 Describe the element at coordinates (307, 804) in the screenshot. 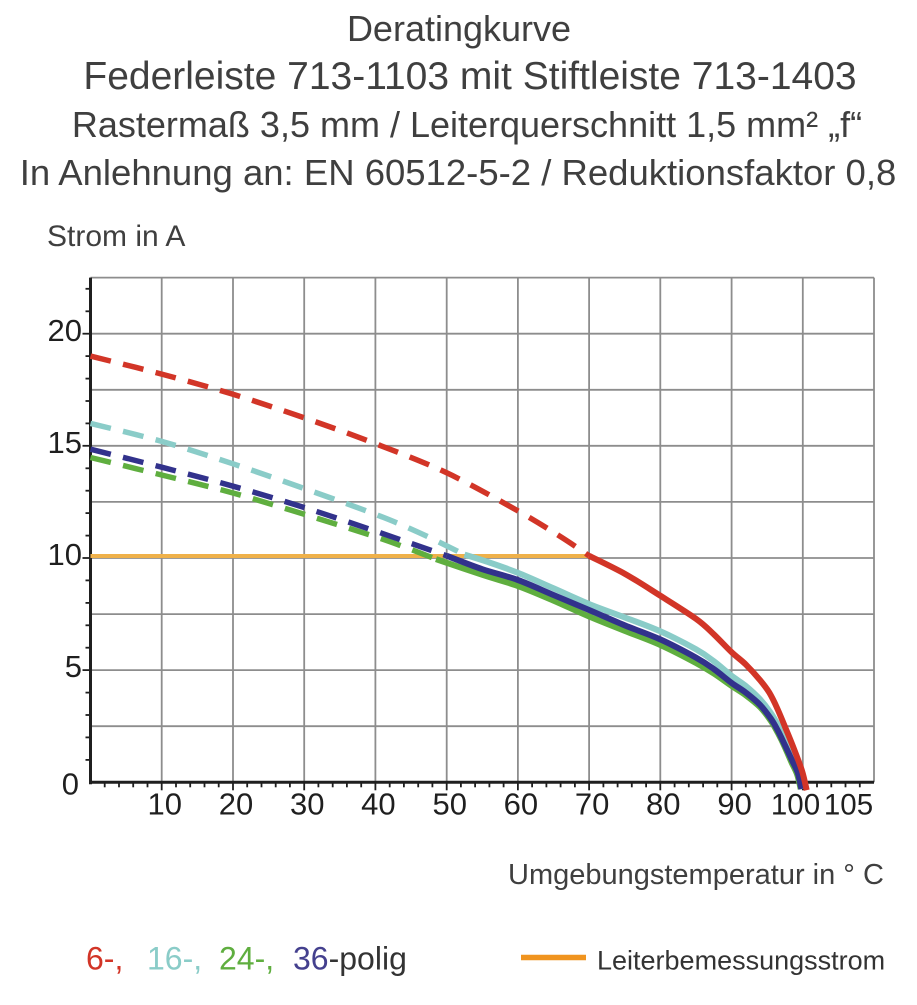

I see `svg-text: 30` at that location.